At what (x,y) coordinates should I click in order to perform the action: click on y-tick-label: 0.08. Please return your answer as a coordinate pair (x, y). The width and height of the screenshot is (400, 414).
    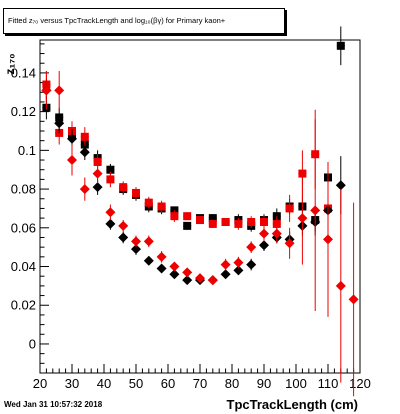
    Looking at the image, I should click on (23, 189).